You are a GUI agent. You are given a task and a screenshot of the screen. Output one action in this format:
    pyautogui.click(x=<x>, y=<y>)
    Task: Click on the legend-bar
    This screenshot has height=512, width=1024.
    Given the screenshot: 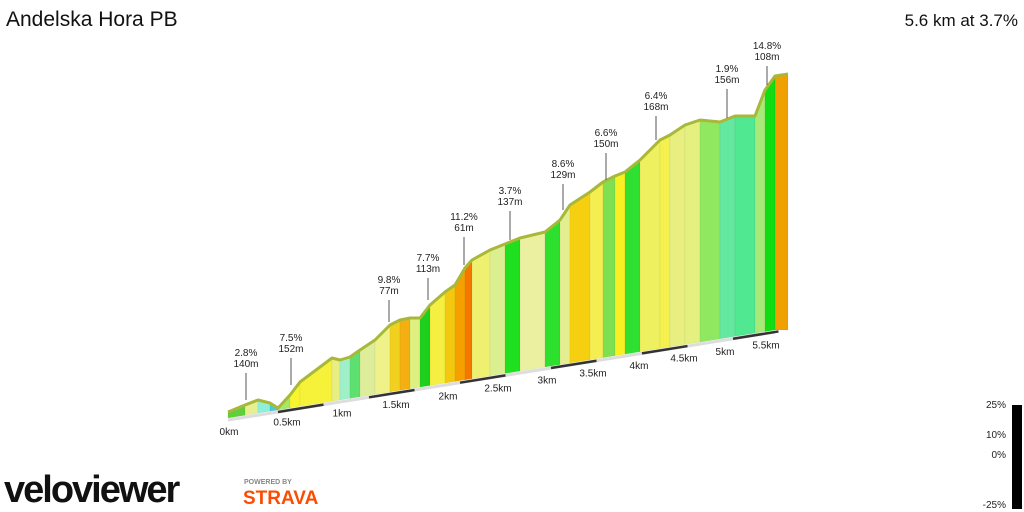 What is the action you would take?
    pyautogui.click(x=1017, y=457)
    